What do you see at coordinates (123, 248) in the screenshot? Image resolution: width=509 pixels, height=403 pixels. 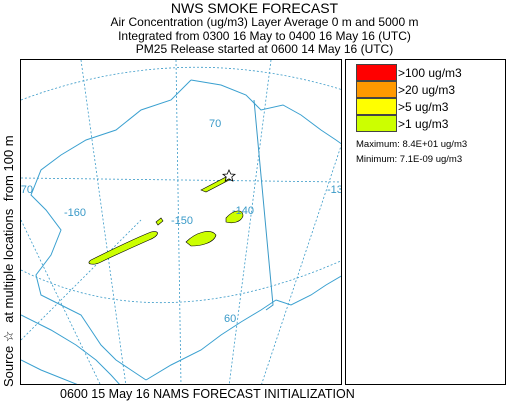 I see `smoke-plume-southwest` at bounding box center [123, 248].